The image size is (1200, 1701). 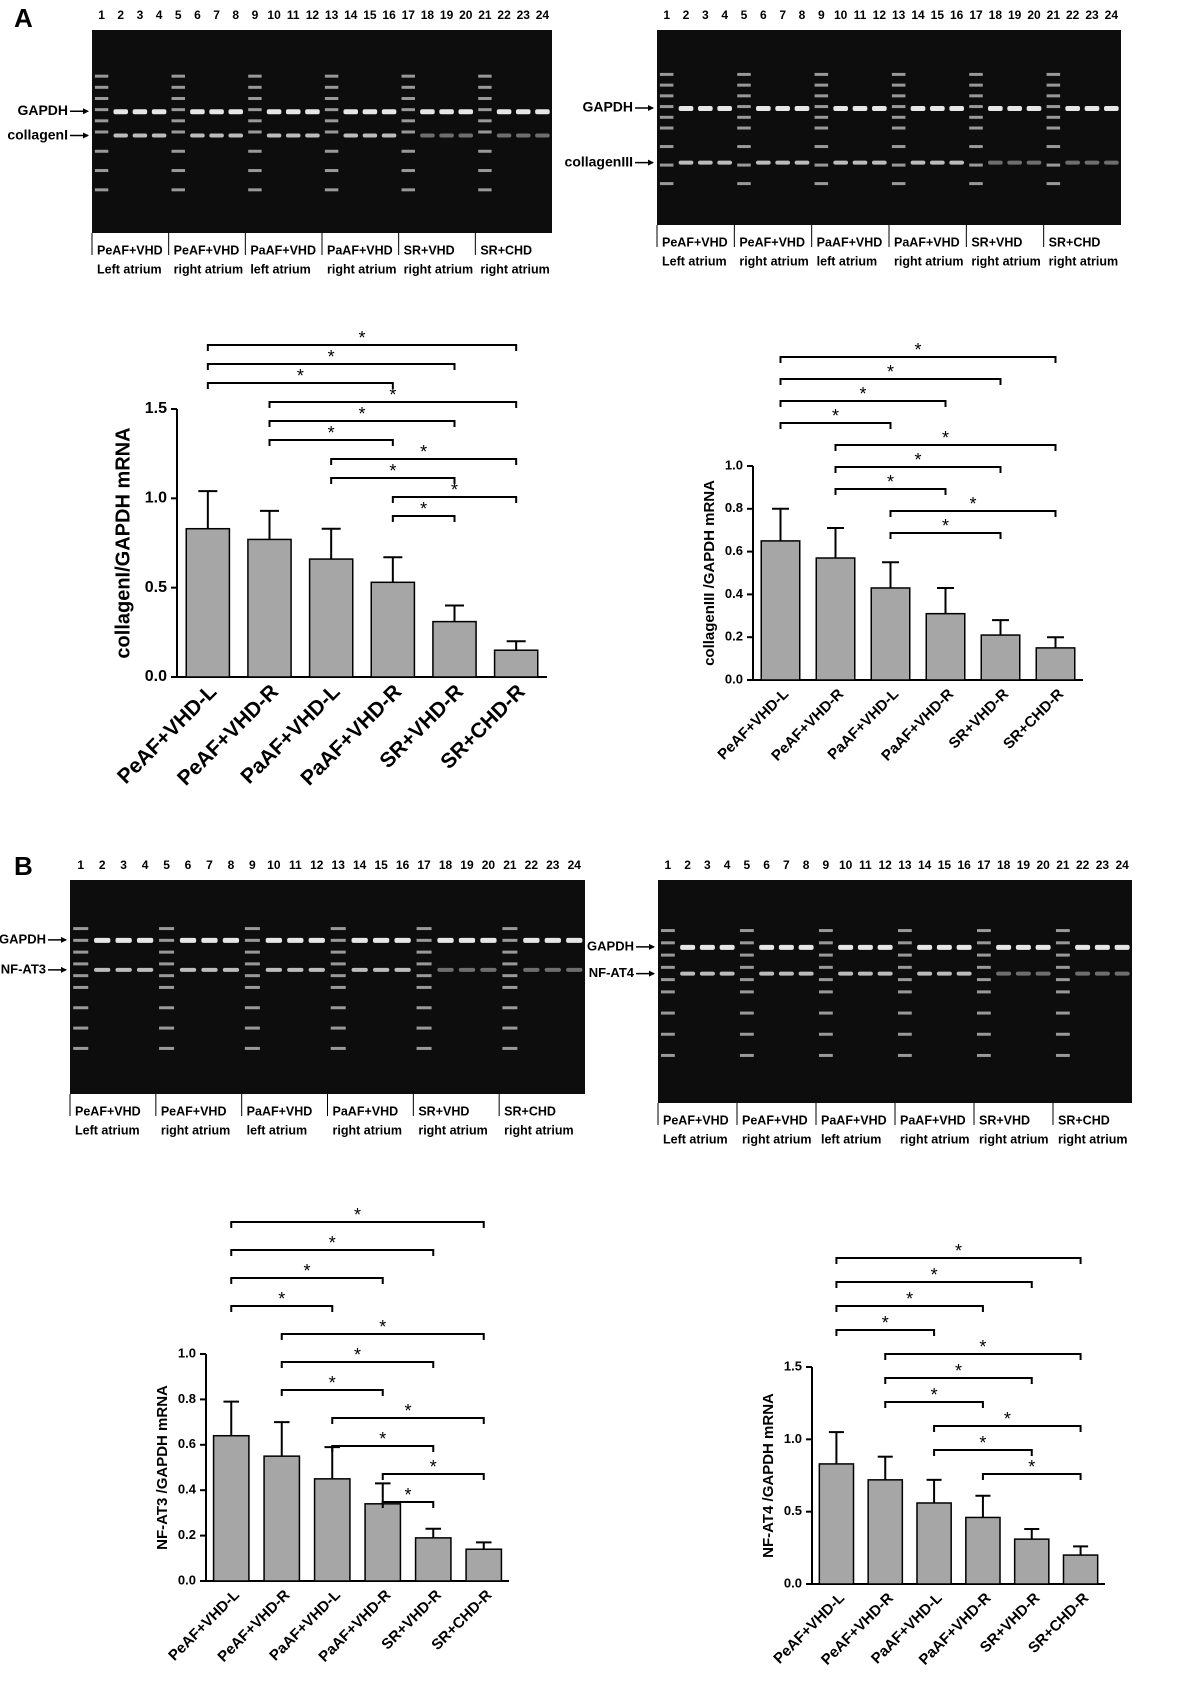 What do you see at coordinates (293, 15) in the screenshot?
I see `lane-number: 11` at bounding box center [293, 15].